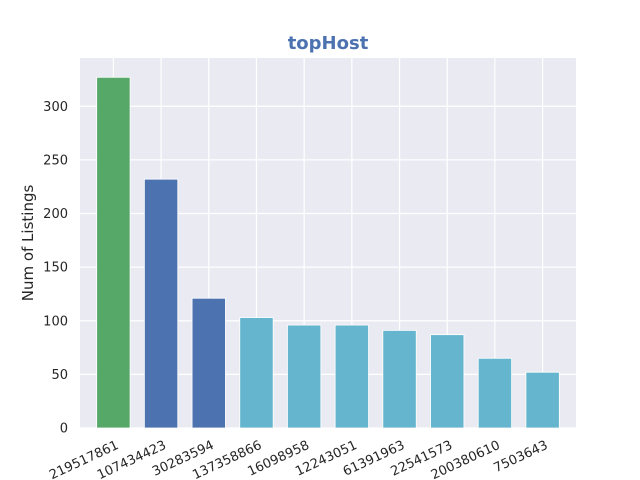 The image size is (640, 480). What do you see at coordinates (328, 43) in the screenshot?
I see `chart-title: topHost` at bounding box center [328, 43].